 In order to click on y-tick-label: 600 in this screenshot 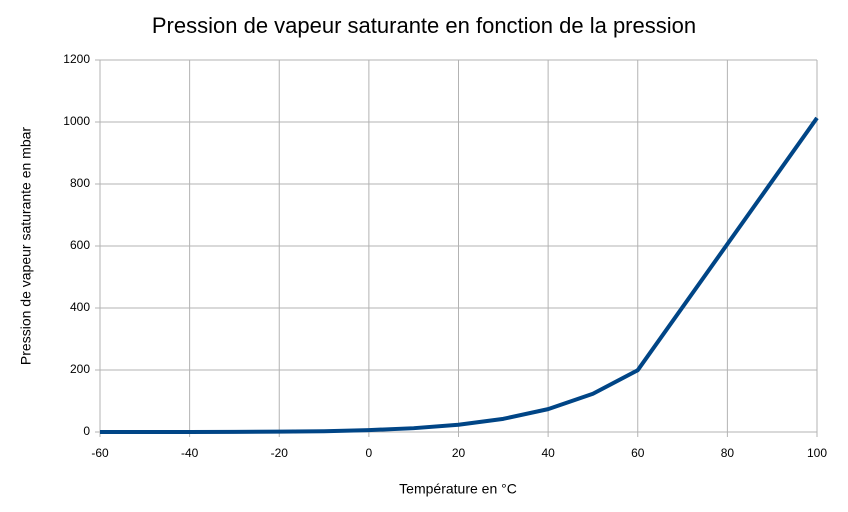, I will do `click(80, 245)`.